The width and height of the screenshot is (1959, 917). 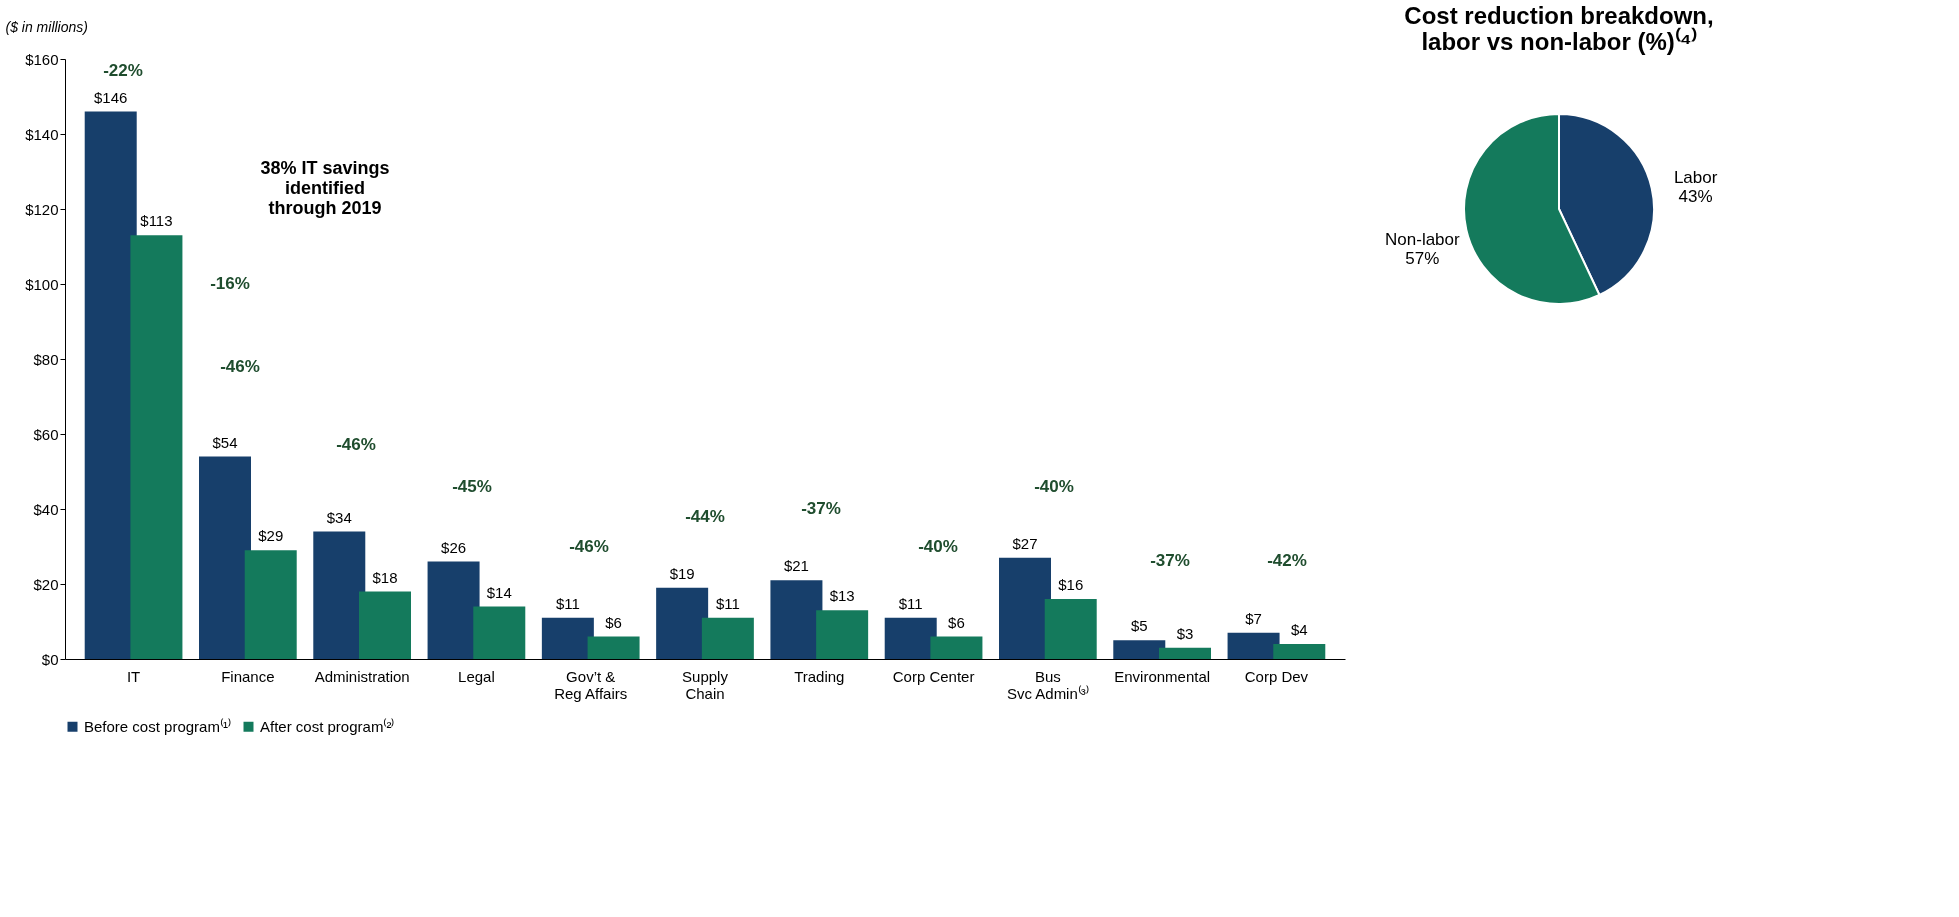 I want to click on x-tick-label: Trading, so click(x=819, y=676).